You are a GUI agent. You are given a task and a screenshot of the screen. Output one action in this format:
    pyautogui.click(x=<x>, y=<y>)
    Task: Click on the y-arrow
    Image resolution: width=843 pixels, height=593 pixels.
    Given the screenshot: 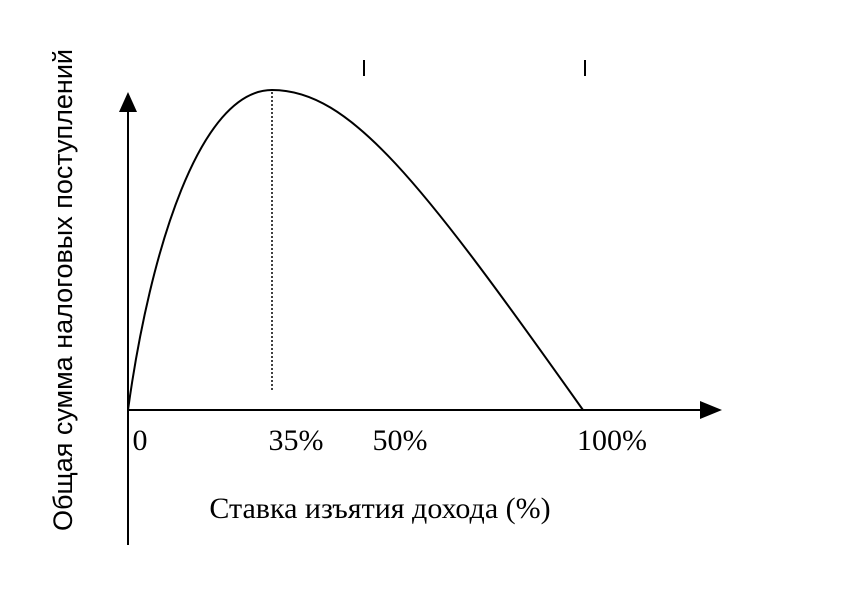 What is the action you would take?
    pyautogui.click(x=128, y=102)
    